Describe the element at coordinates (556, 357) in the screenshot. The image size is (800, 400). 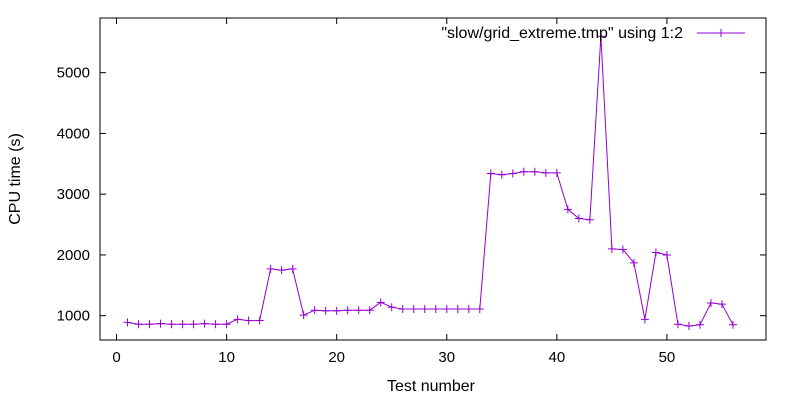
I see `x-tick-label: 40` at that location.